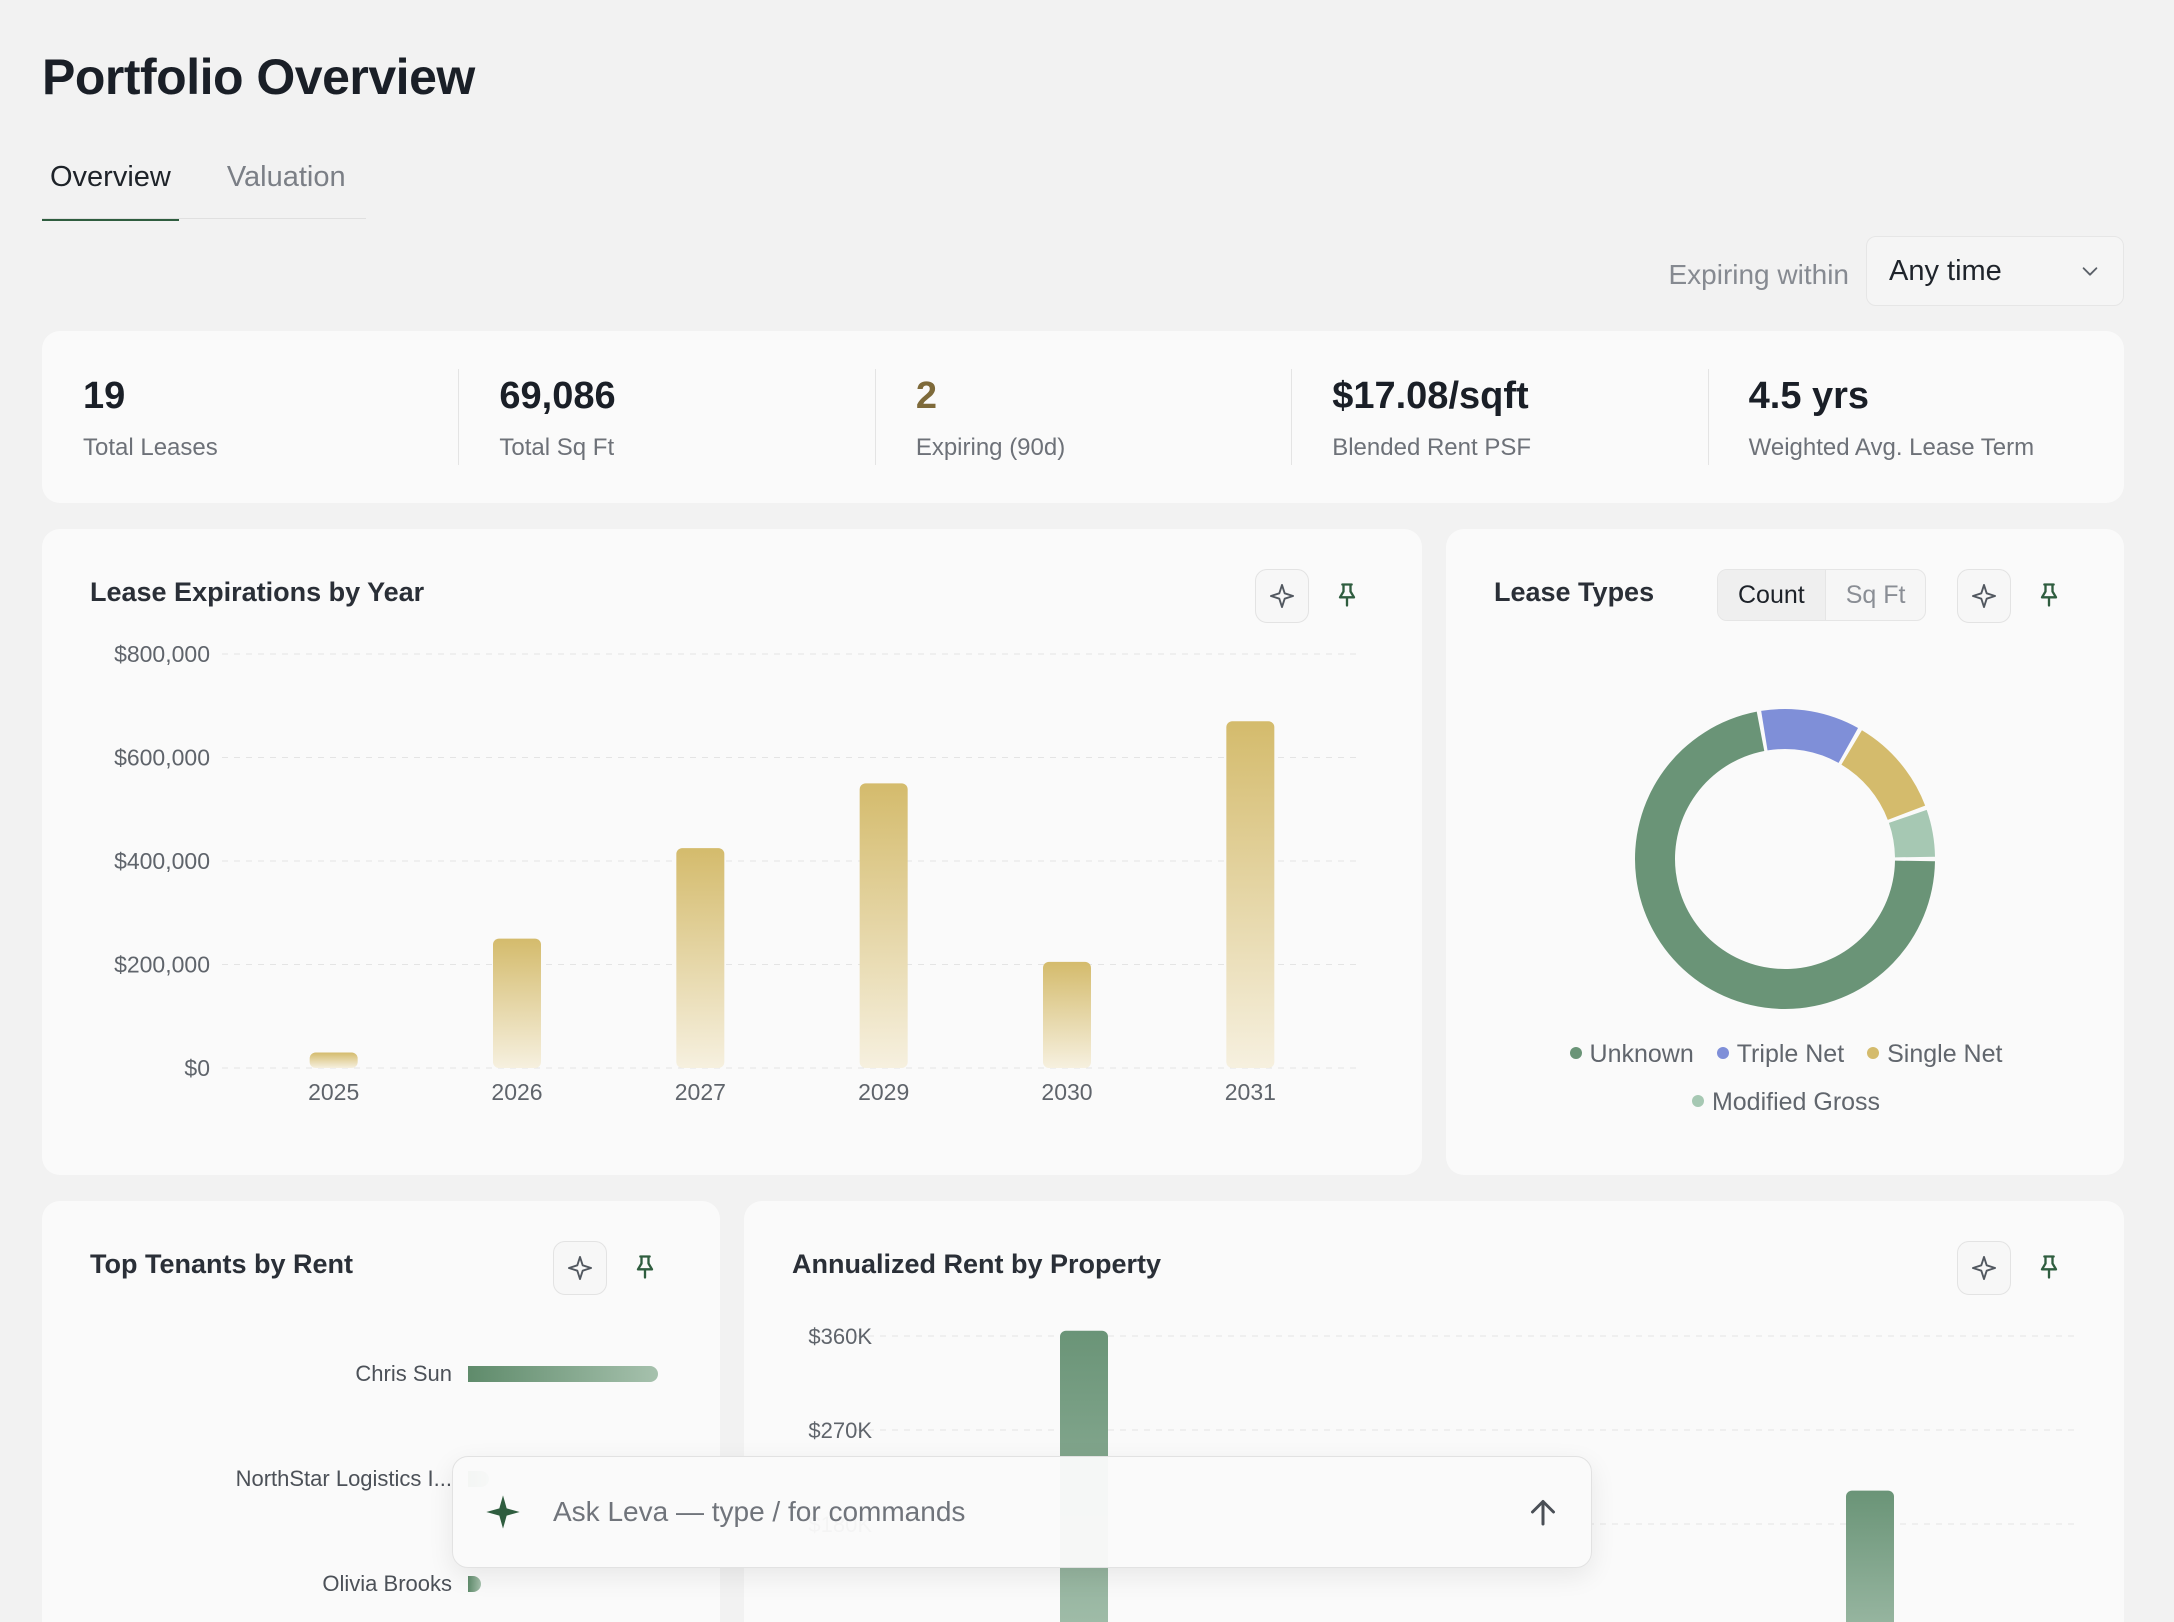  I want to click on card-title: Annualized Rent by Property, so click(977, 1264).